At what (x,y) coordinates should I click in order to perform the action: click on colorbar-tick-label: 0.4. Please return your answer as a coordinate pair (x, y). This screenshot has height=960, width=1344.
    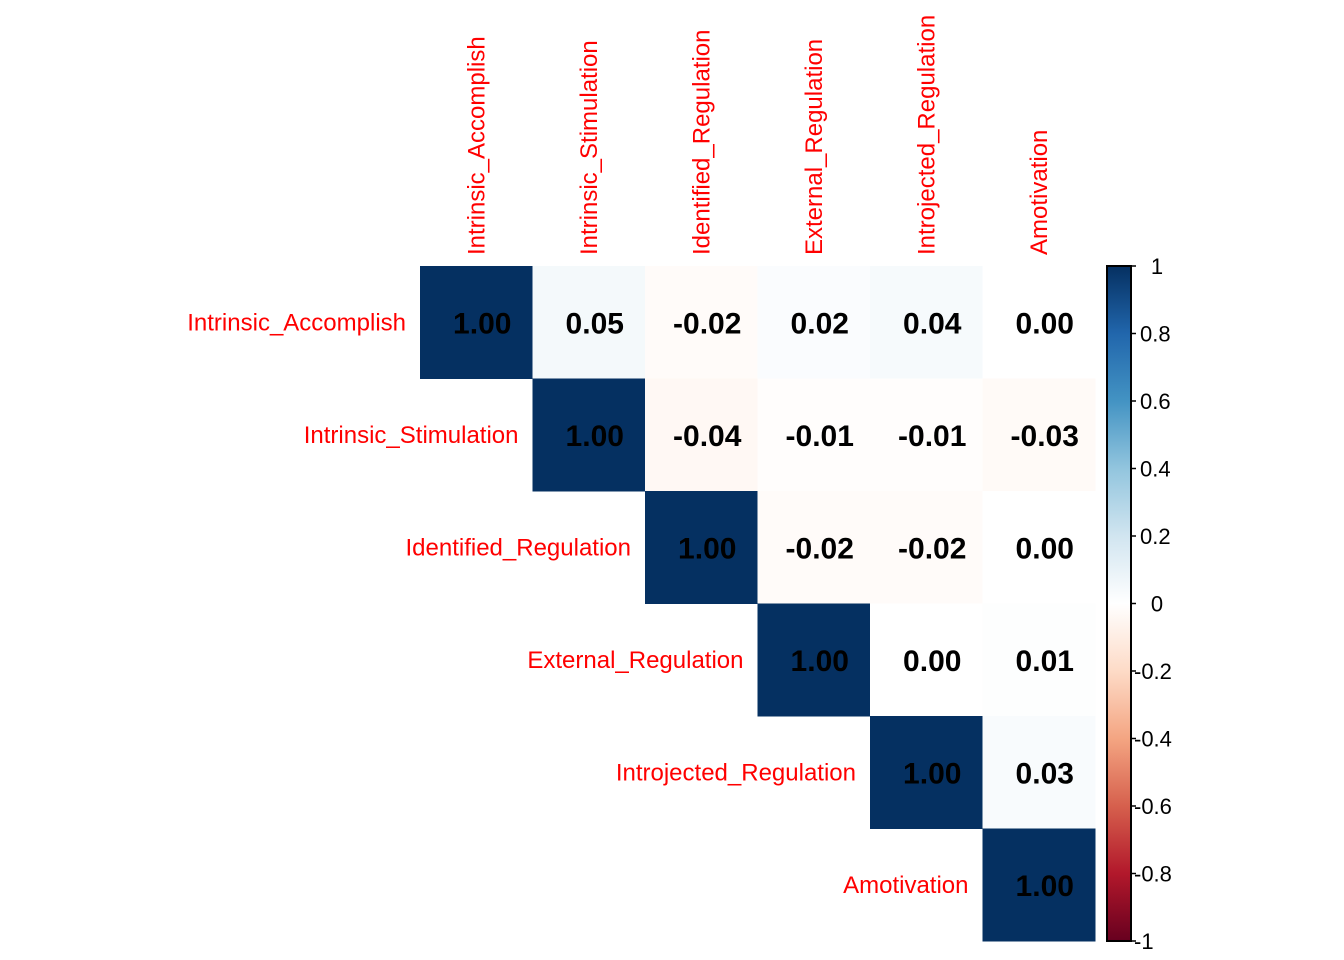
    Looking at the image, I should click on (1155, 469).